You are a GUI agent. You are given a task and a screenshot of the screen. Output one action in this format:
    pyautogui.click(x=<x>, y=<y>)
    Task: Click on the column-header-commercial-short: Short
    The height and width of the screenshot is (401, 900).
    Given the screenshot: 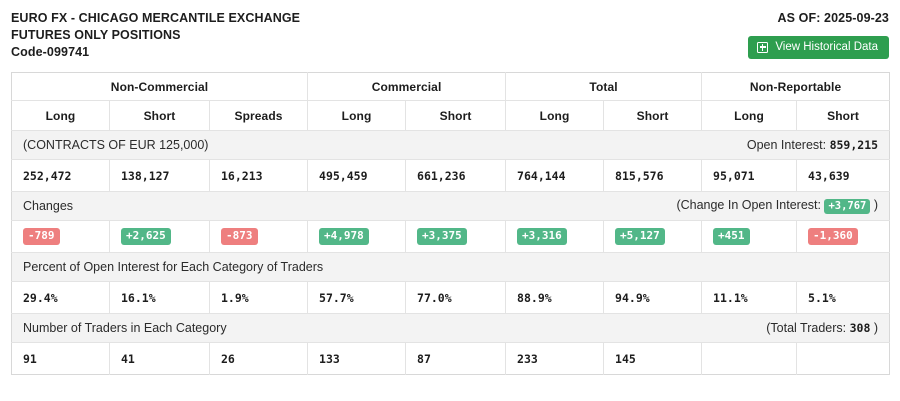 What is the action you would take?
    pyautogui.click(x=456, y=115)
    